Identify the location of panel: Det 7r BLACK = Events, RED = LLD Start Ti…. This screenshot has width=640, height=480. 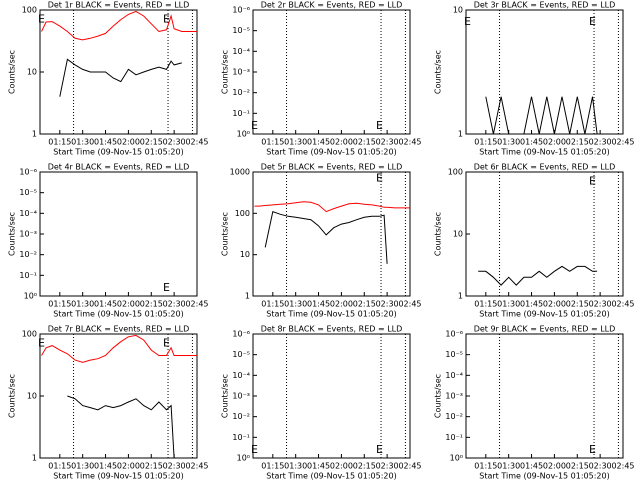
(108, 402).